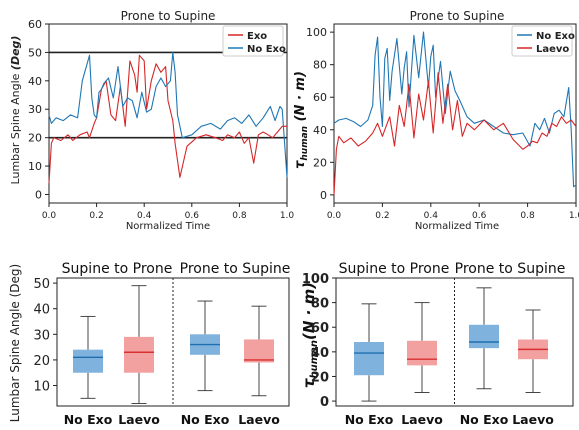 This screenshot has width=579, height=430. What do you see at coordinates (301, 120) in the screenshot?
I see `y-axis-label: τhuman (N · m)` at bounding box center [301, 120].